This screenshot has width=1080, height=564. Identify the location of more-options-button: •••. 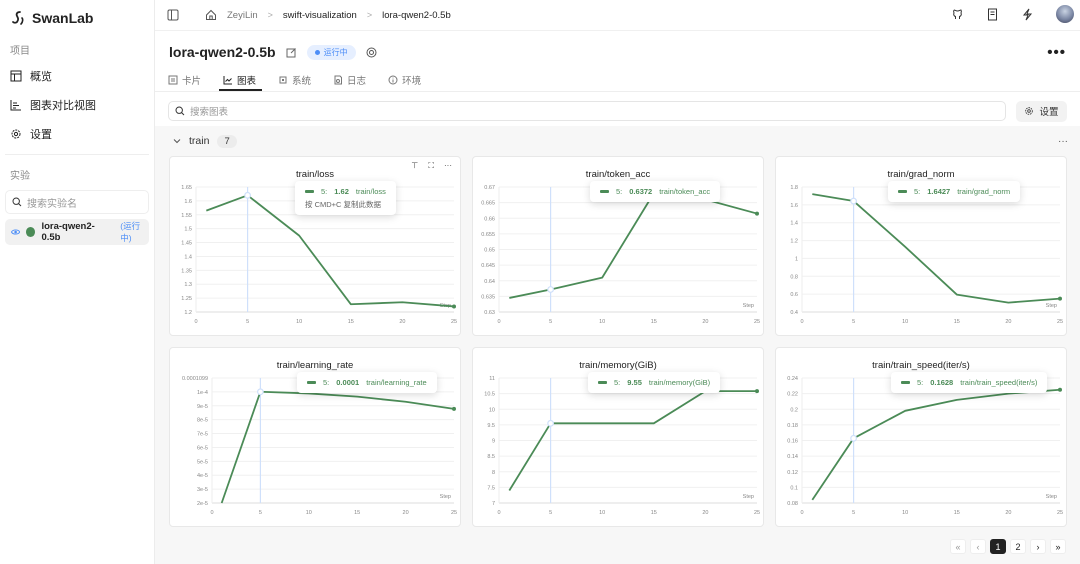
(1056, 52).